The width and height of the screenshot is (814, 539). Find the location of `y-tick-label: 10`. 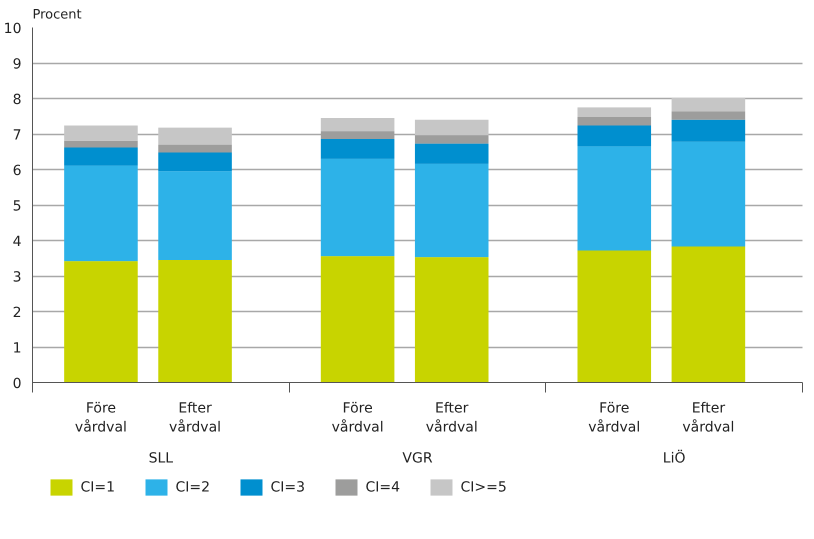

y-tick-label: 10 is located at coordinates (13, 29).